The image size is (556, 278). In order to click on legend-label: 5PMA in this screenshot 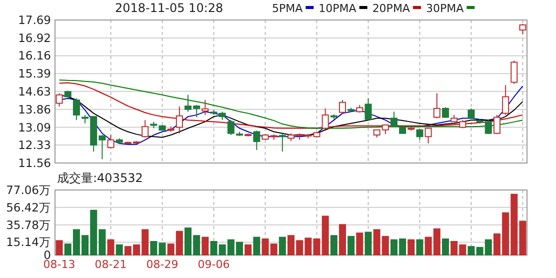, I will do `click(288, 8)`.